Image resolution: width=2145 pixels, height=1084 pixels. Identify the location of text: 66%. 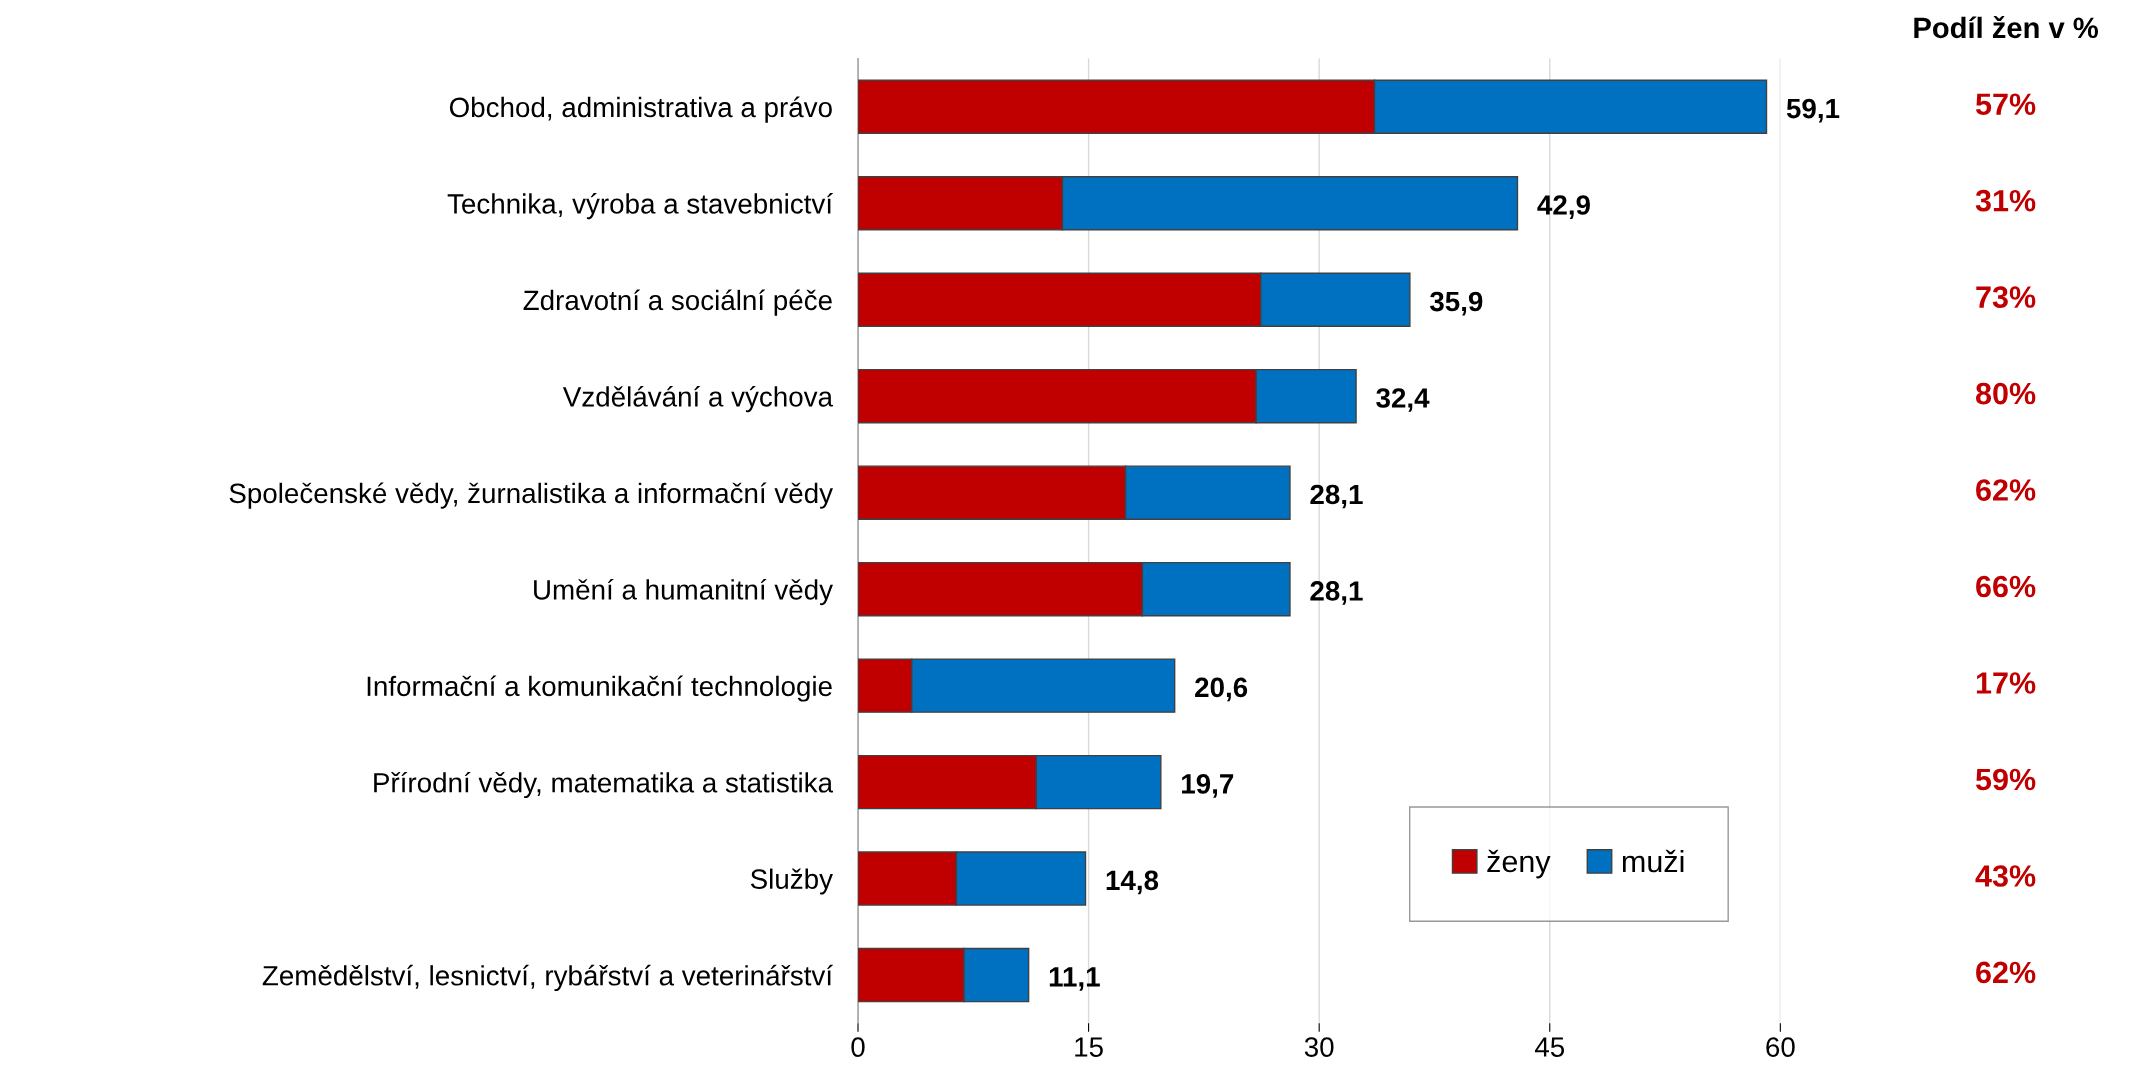
(2006, 586).